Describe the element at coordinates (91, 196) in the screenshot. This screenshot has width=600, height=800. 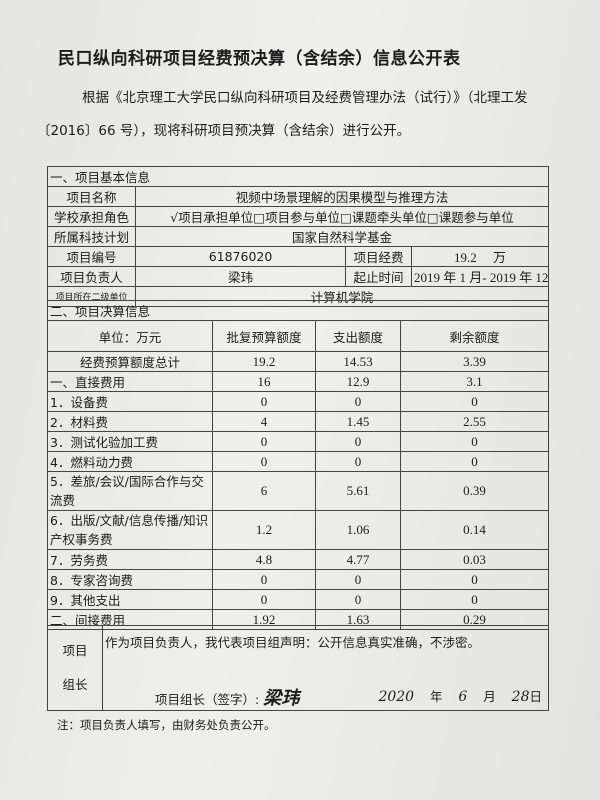
I see `label: 项目名称` at that location.